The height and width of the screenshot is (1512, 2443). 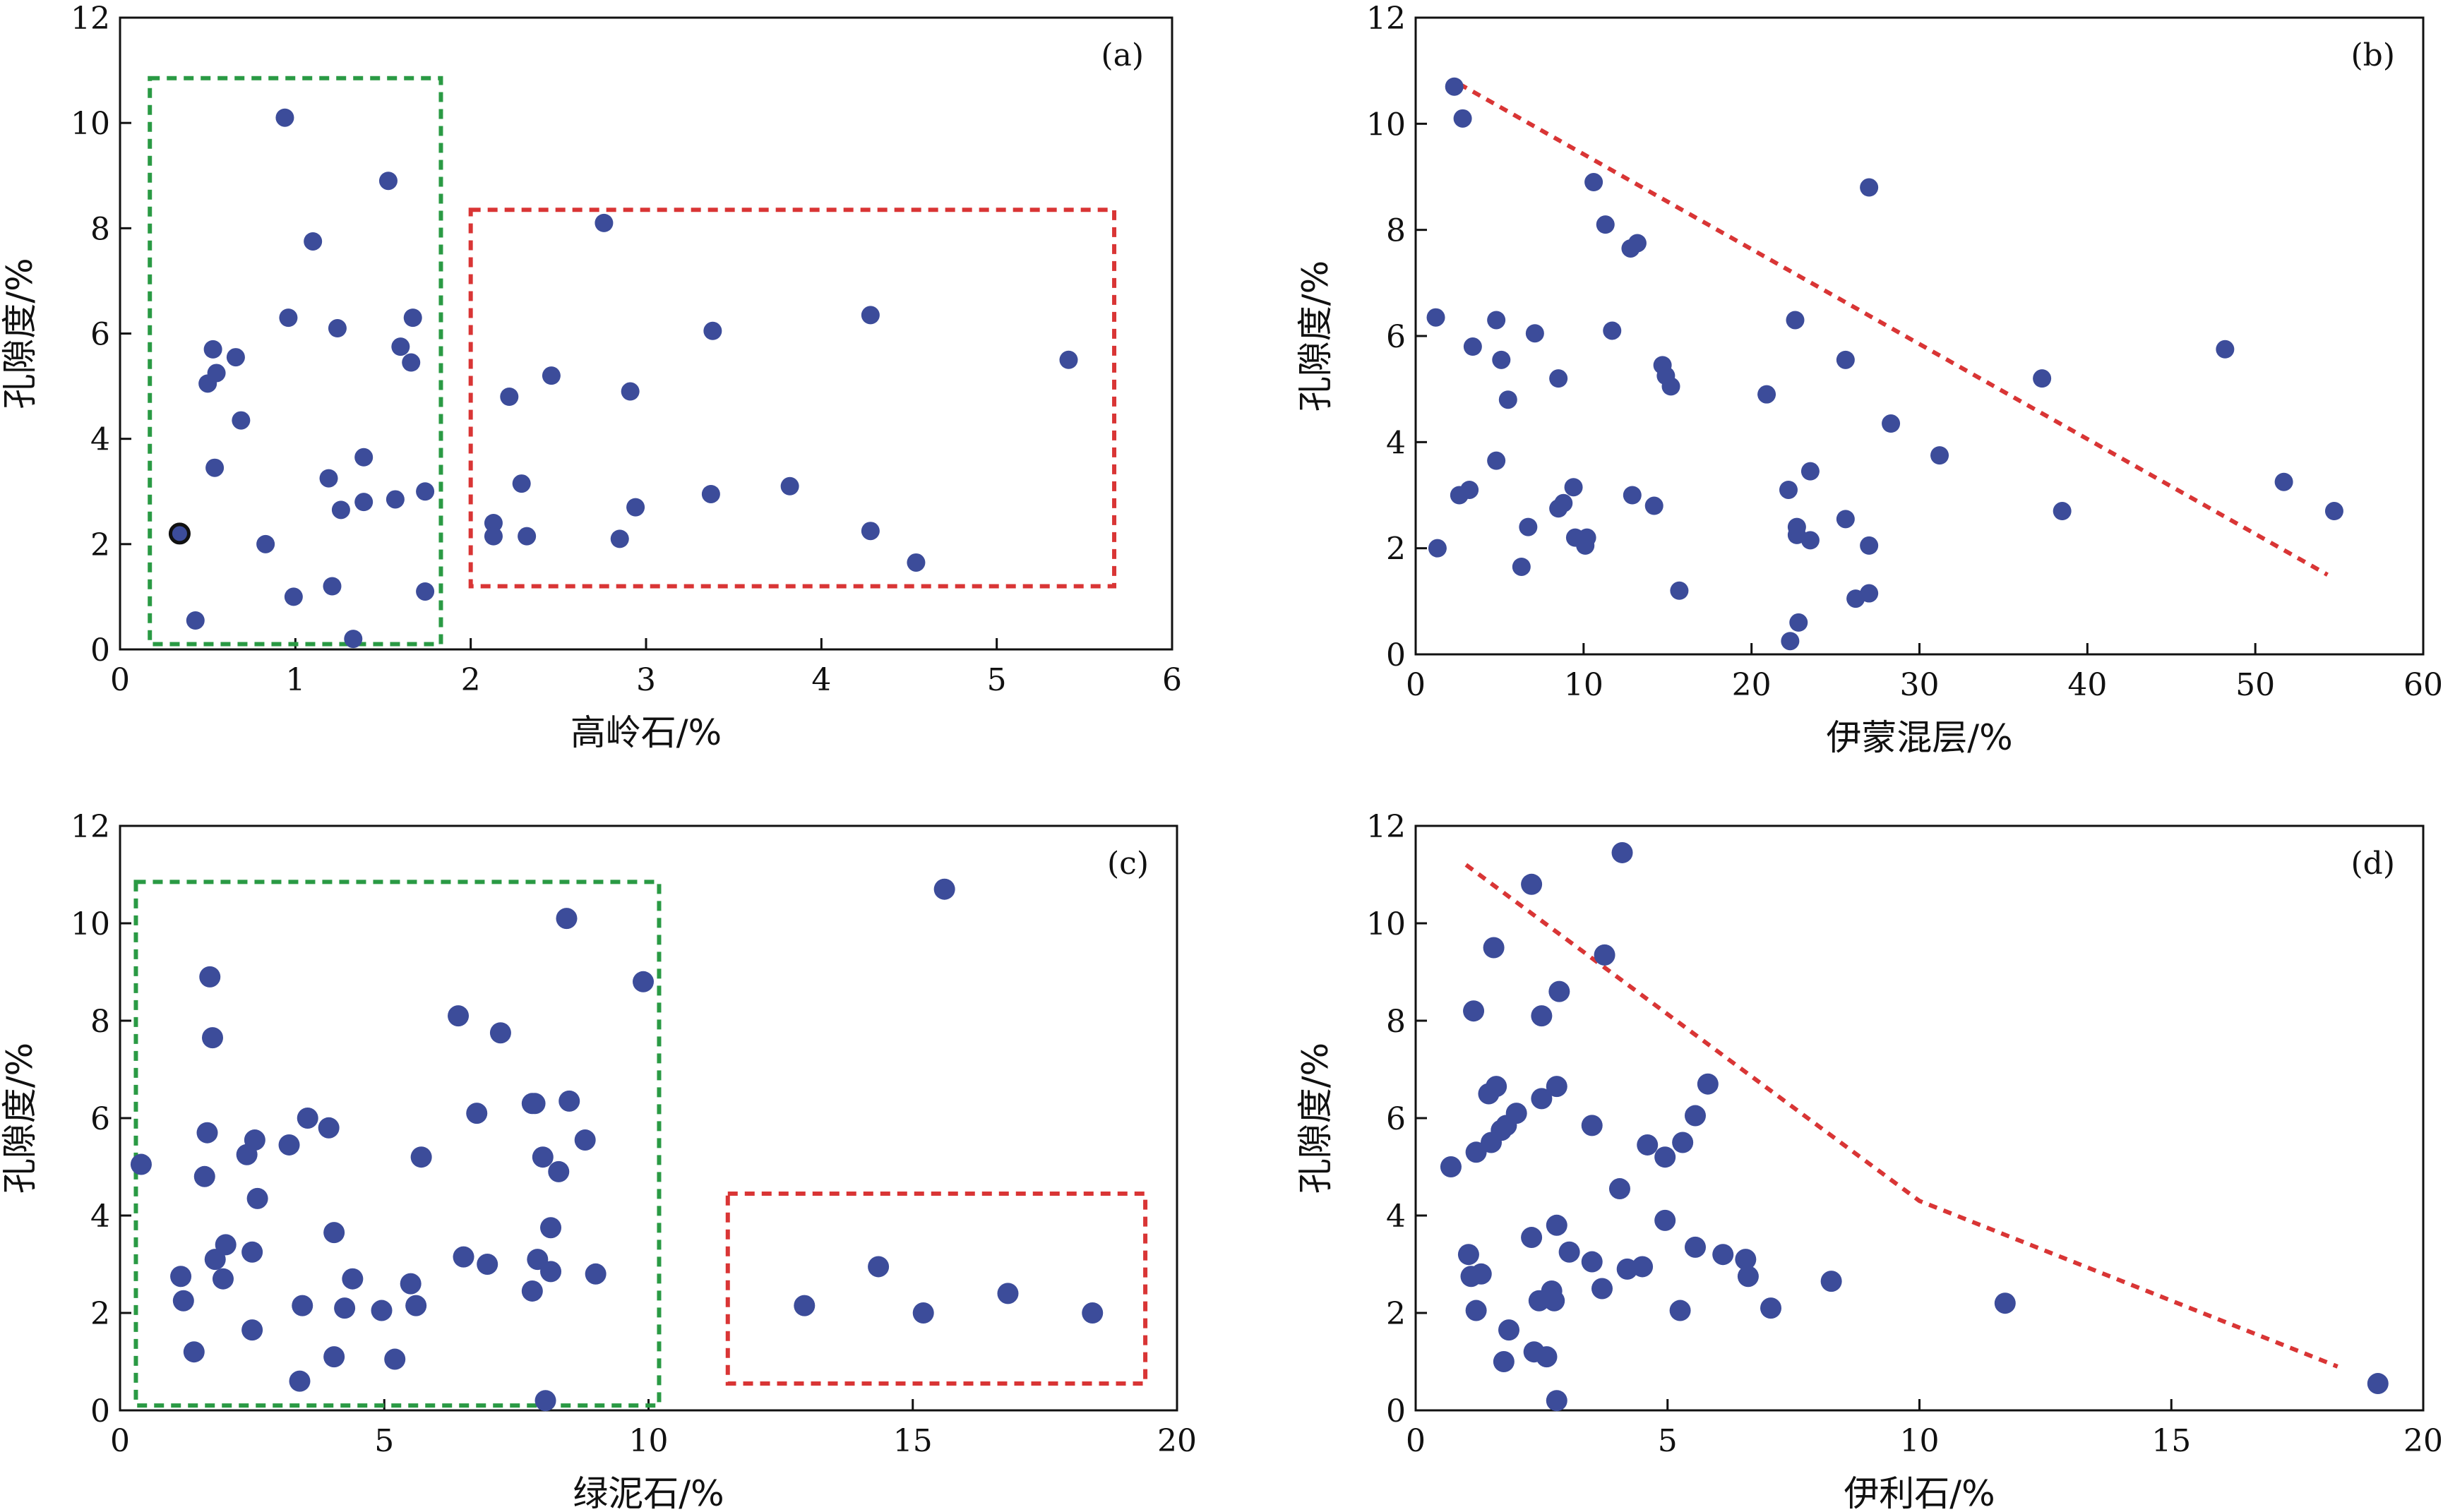 What do you see at coordinates (471, 680) in the screenshot?
I see `x-tick-label: 2` at bounding box center [471, 680].